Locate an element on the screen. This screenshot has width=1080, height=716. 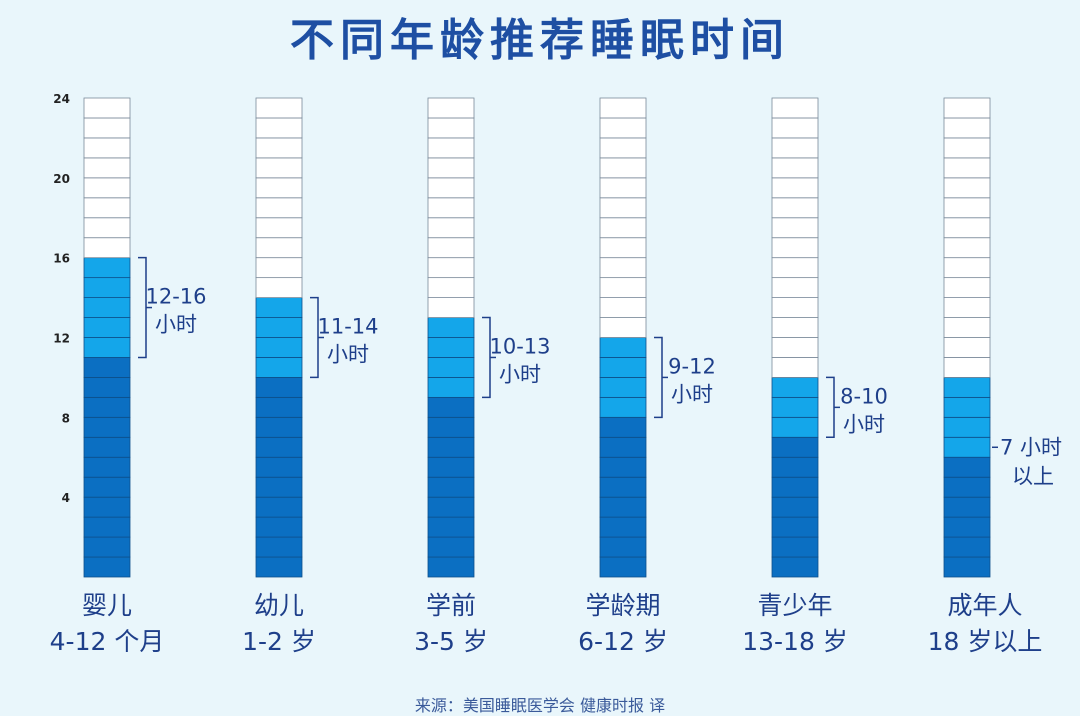
range-label: 7 小时 is located at coordinates (1031, 447).